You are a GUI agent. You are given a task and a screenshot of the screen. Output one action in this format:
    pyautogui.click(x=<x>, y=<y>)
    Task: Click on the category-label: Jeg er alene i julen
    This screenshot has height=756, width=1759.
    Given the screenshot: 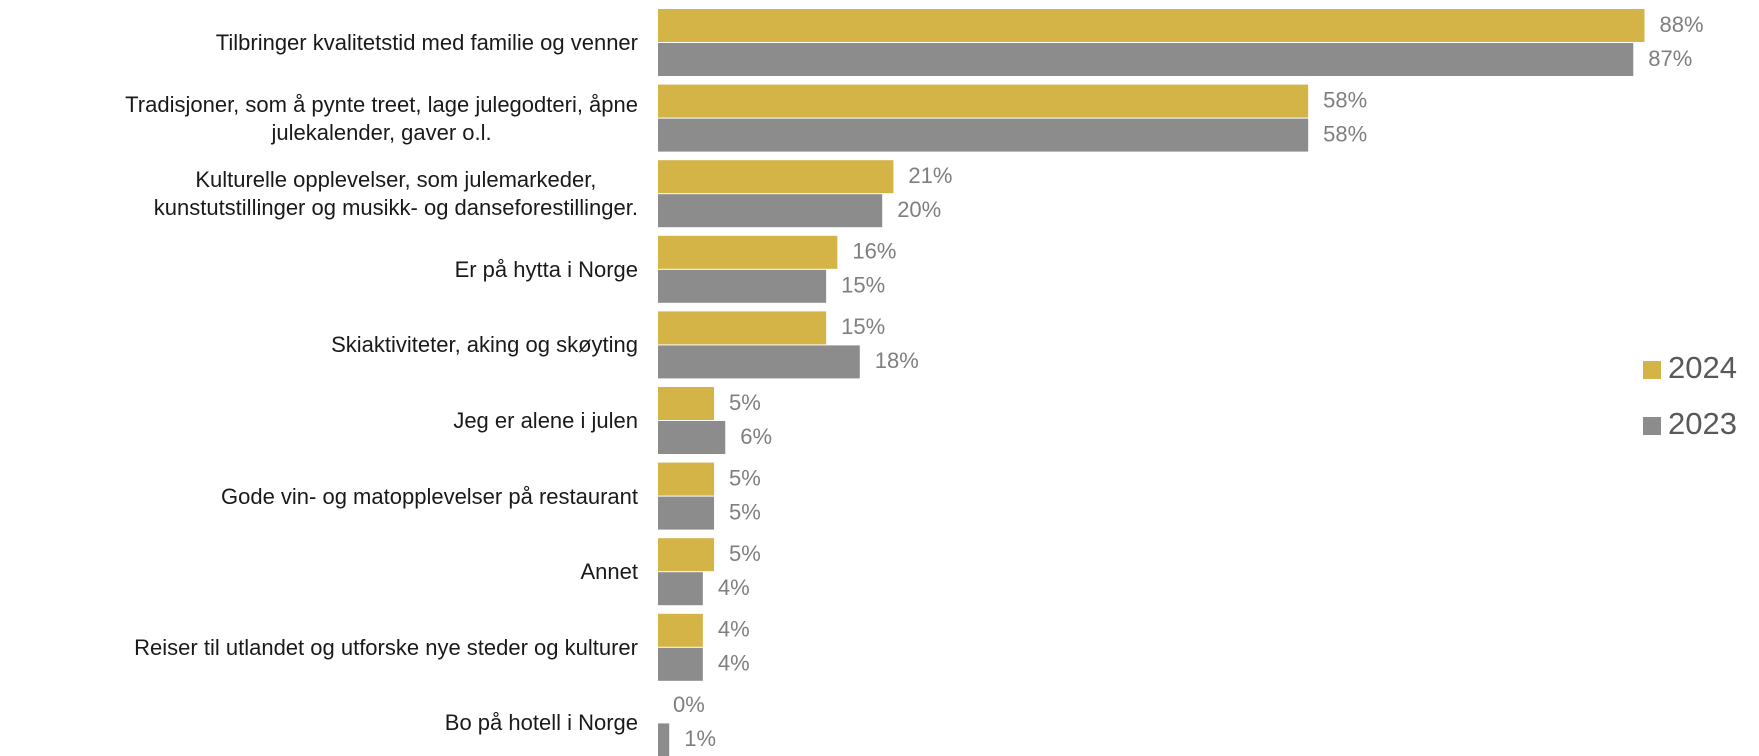 What is the action you would take?
    pyautogui.click(x=545, y=421)
    